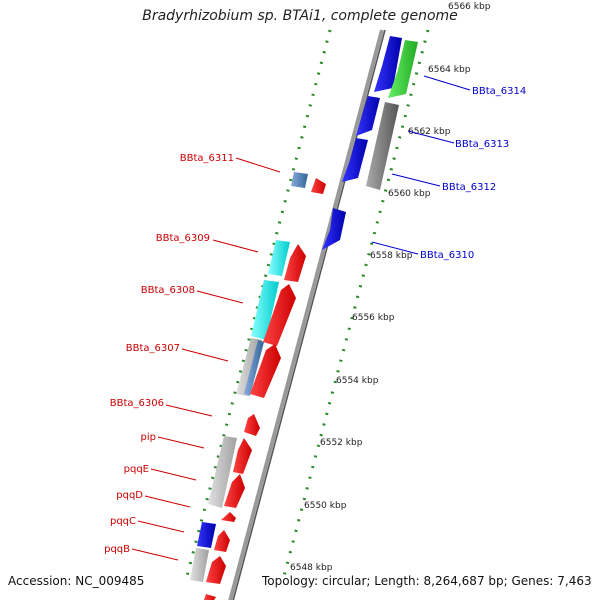  I want to click on forward-gene-label: BBta_6314, so click(499, 91).